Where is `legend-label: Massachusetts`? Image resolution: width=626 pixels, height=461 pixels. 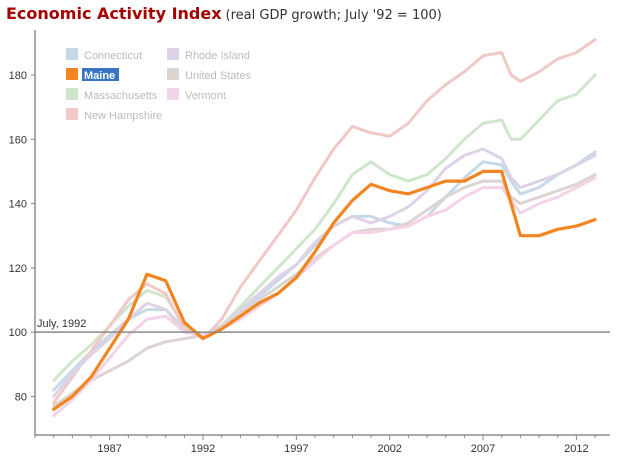
legend-label: Massachusetts is located at coordinates (121, 96).